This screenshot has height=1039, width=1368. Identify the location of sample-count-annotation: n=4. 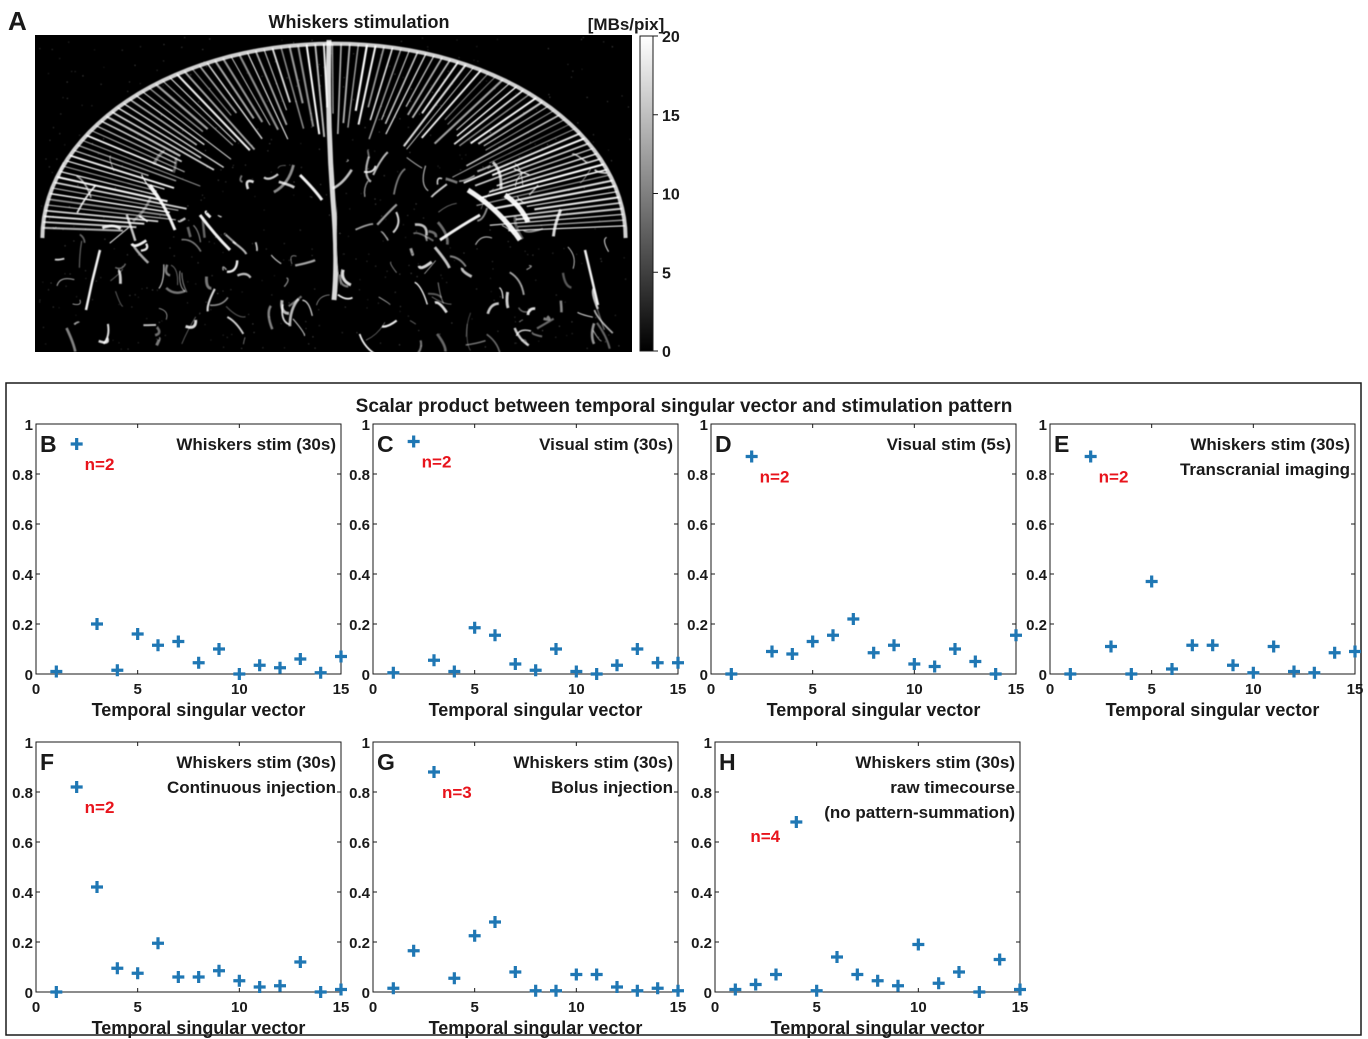
(765, 836).